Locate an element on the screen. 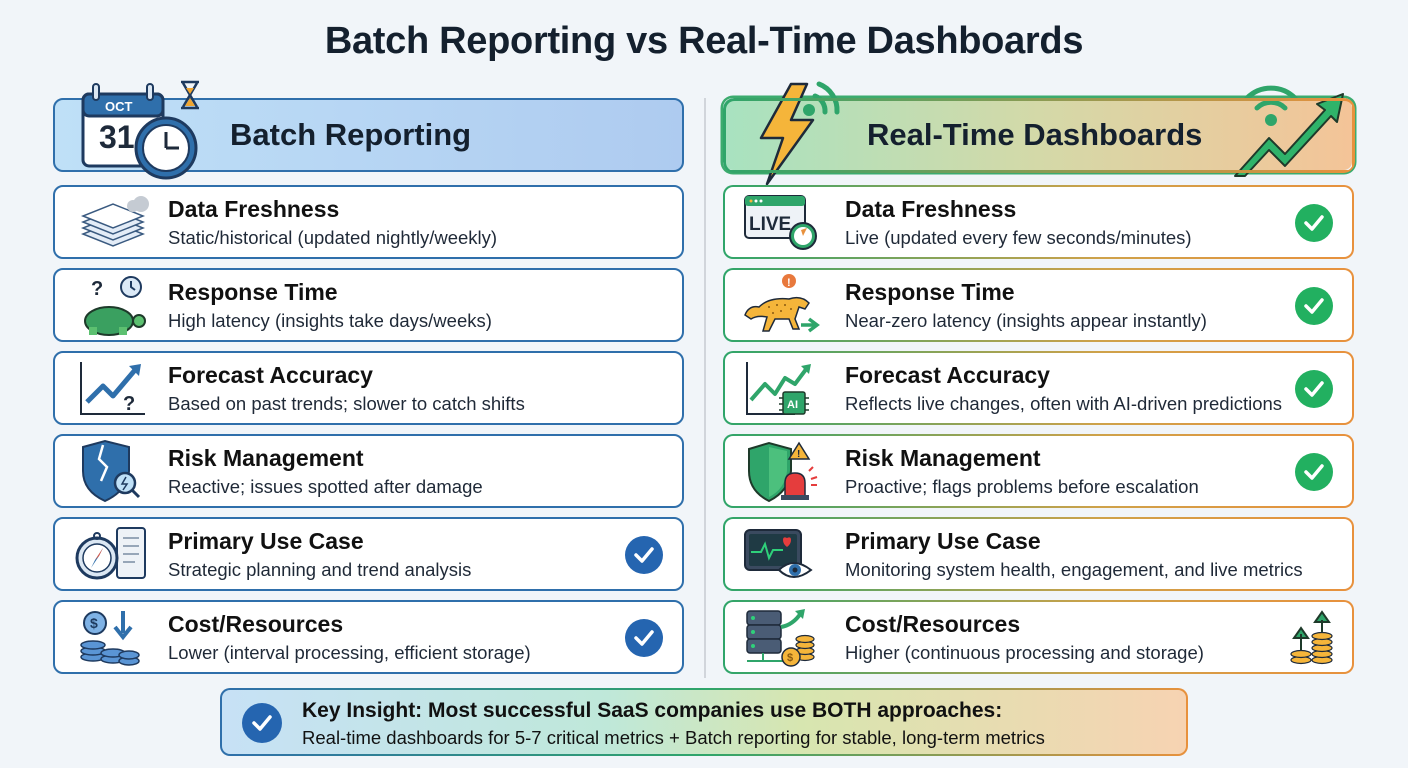 This screenshot has height=768, width=1408. stacked-papers-icon is located at coordinates (114, 222).